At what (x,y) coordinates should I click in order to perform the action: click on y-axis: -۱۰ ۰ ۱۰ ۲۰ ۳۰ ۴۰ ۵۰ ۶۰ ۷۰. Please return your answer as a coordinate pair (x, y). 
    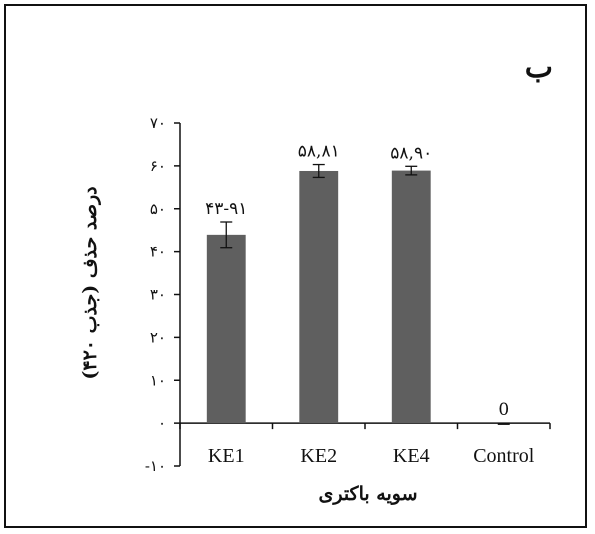
    Looking at the image, I should click on (163, 294).